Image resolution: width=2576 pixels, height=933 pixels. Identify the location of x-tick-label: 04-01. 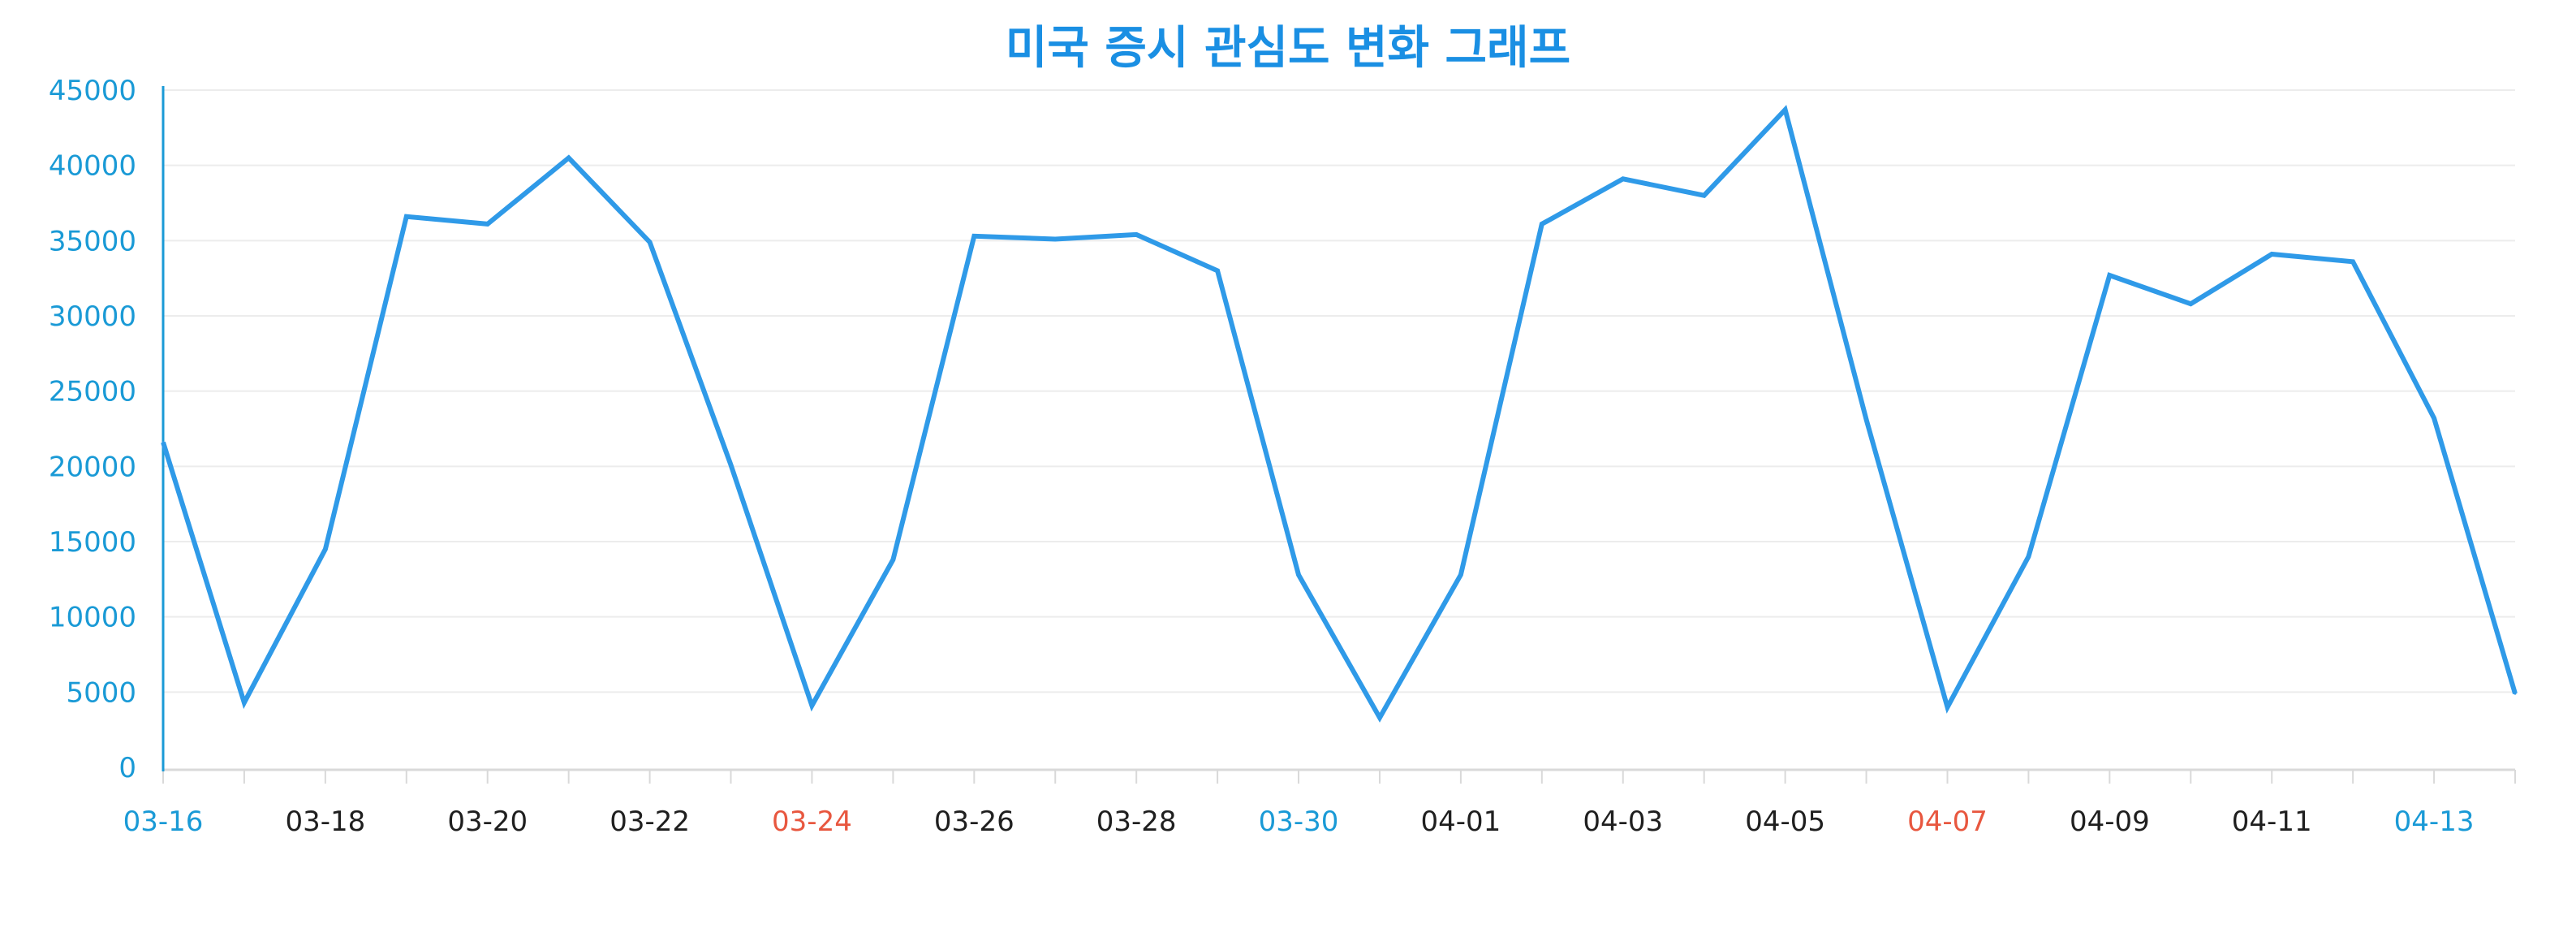
(1461, 822).